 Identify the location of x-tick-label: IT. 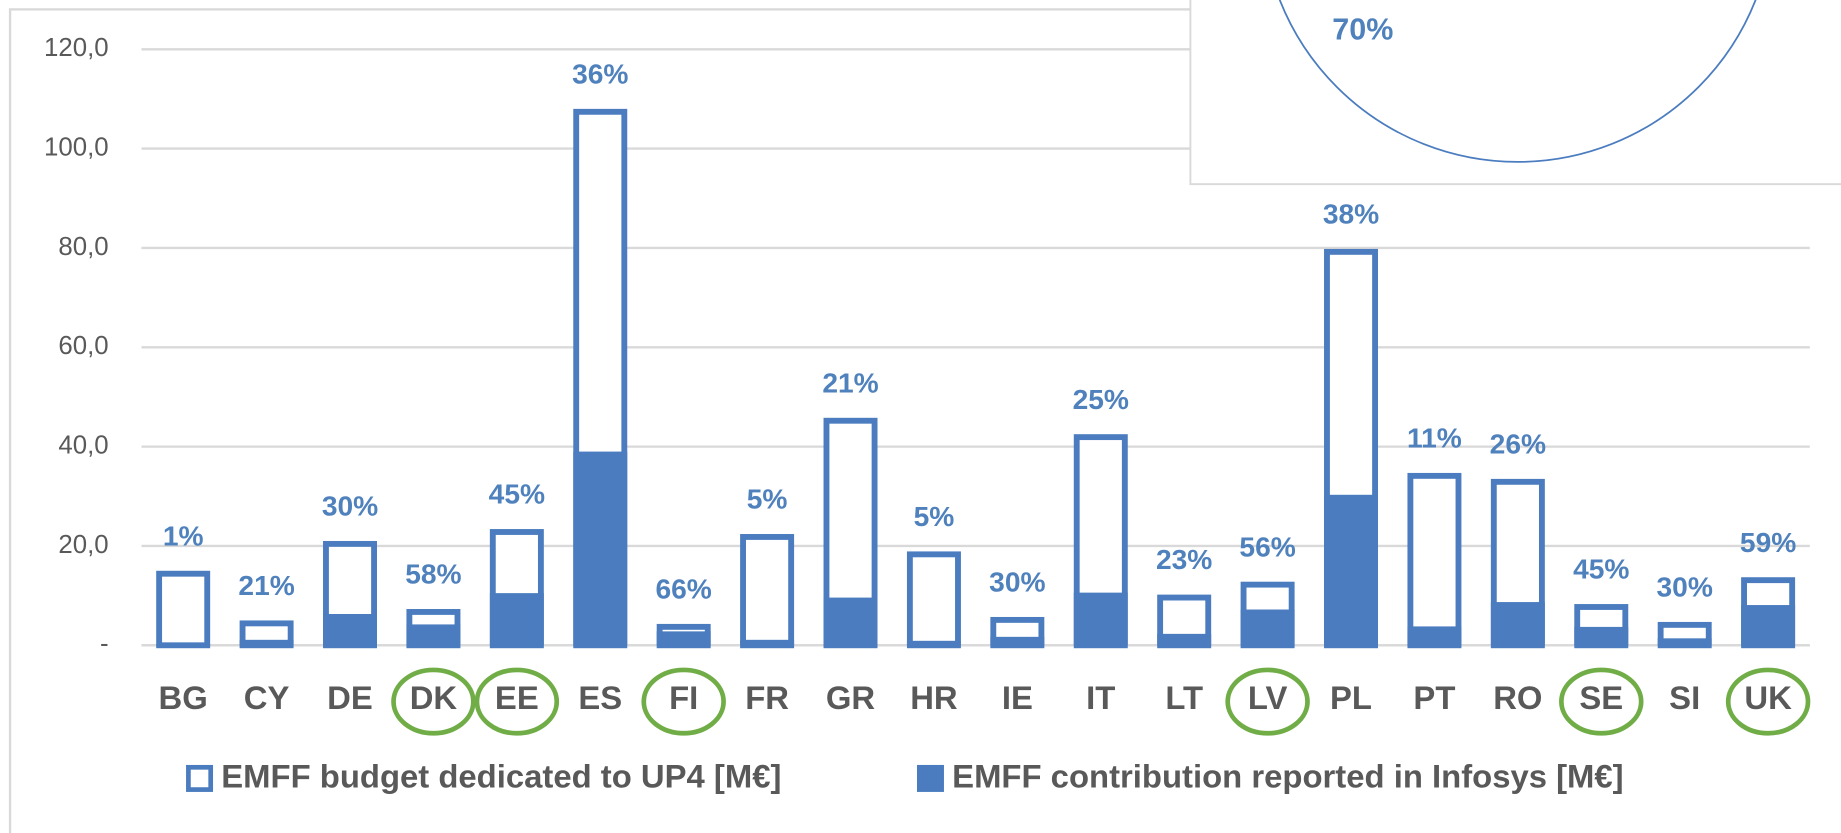
(1100, 697).